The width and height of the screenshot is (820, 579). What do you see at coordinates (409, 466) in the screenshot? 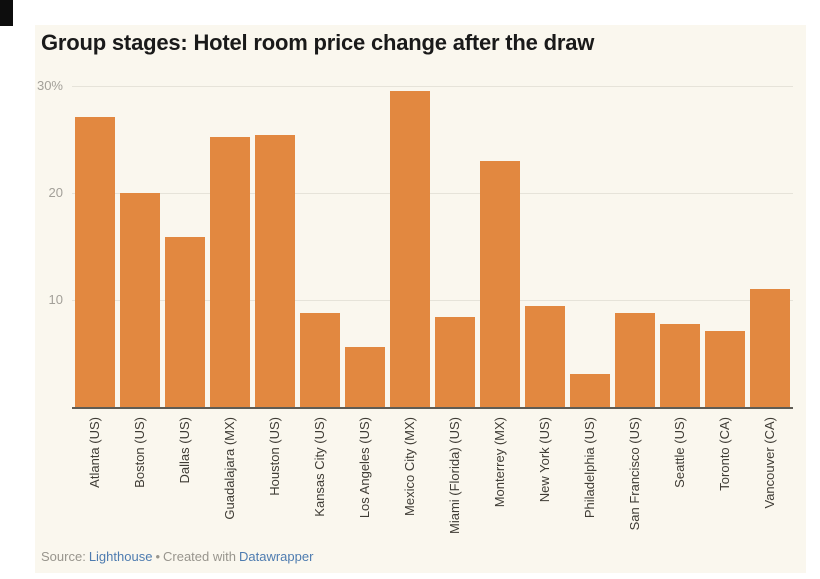
I see `x-tick-label: Mexico City (MX)` at bounding box center [409, 466].